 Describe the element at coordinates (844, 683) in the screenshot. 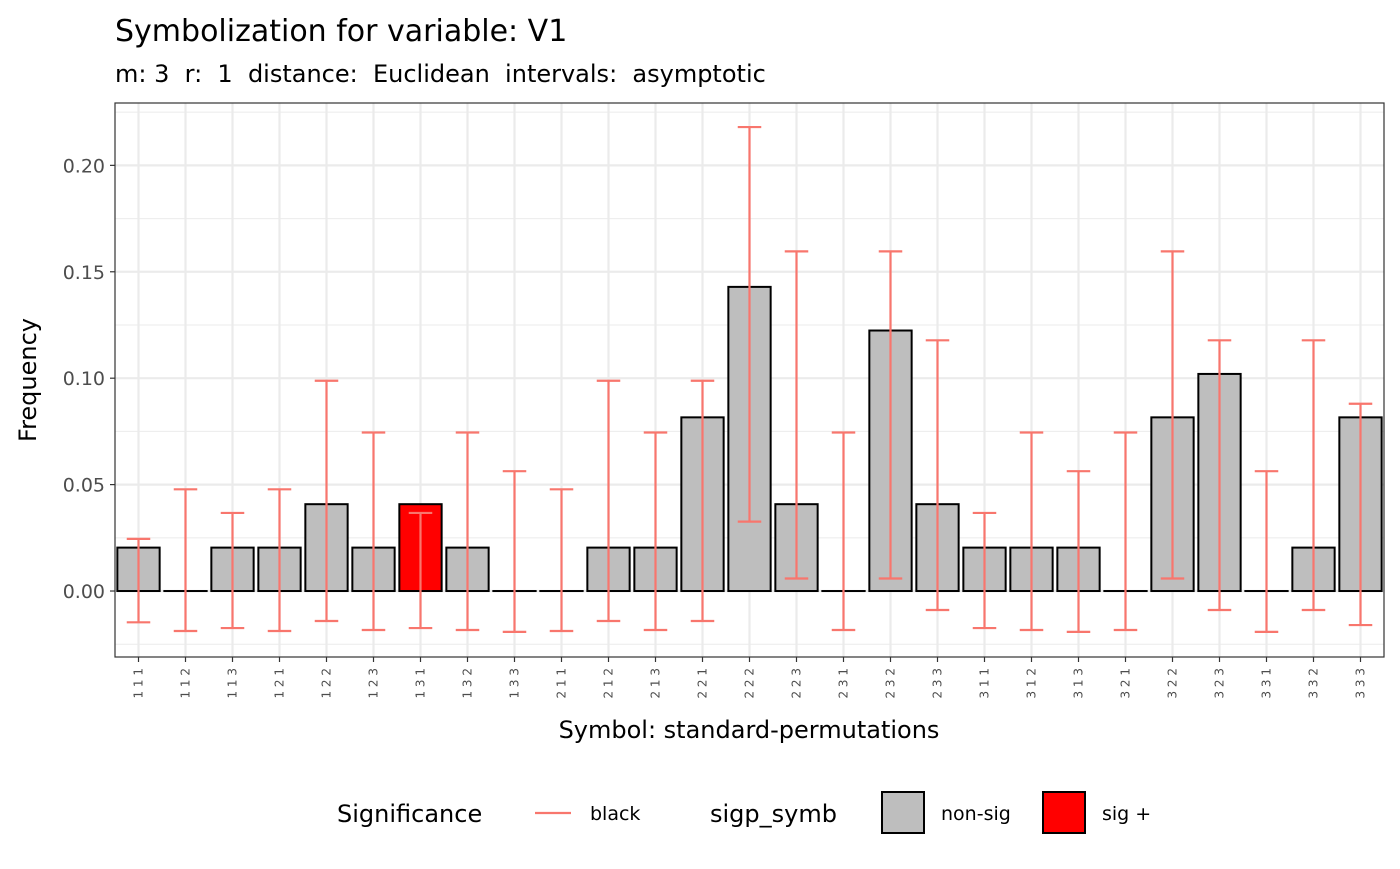

I see `x-tick-label: 2 3 1` at that location.